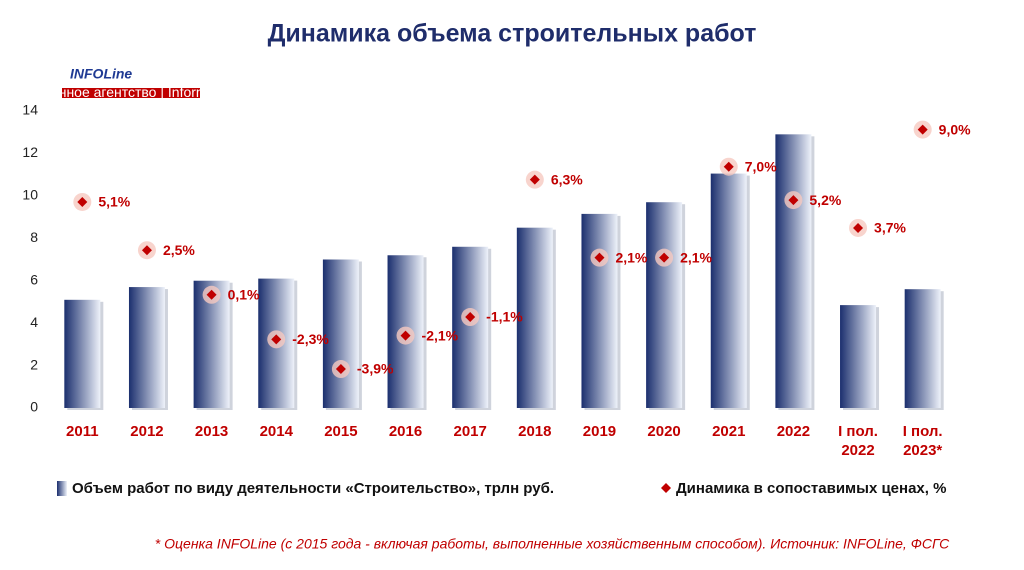 The image size is (1024, 570). What do you see at coordinates (310, 339) in the screenshot?
I see `value-label: -2,3%` at bounding box center [310, 339].